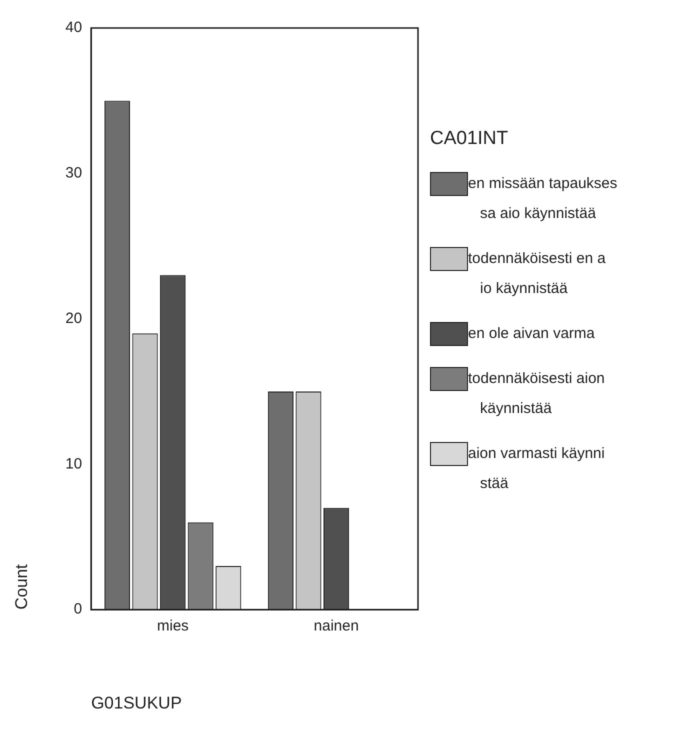  I want to click on legend-label: en missään tapaukses sa aio käynnistää, so click(543, 199).